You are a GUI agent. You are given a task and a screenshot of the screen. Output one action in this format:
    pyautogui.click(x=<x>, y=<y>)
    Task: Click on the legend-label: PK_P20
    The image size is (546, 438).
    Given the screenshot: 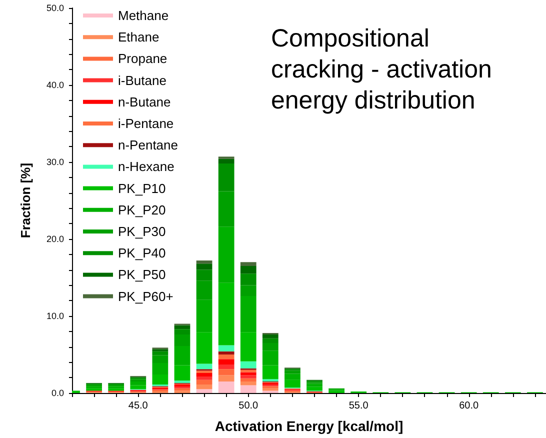 What is the action you would take?
    pyautogui.click(x=142, y=210)
    